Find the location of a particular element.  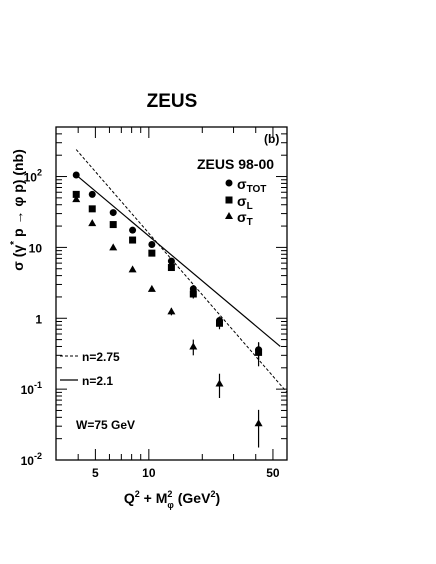

y-tick-exponent: -2 is located at coordinates (38, 456).